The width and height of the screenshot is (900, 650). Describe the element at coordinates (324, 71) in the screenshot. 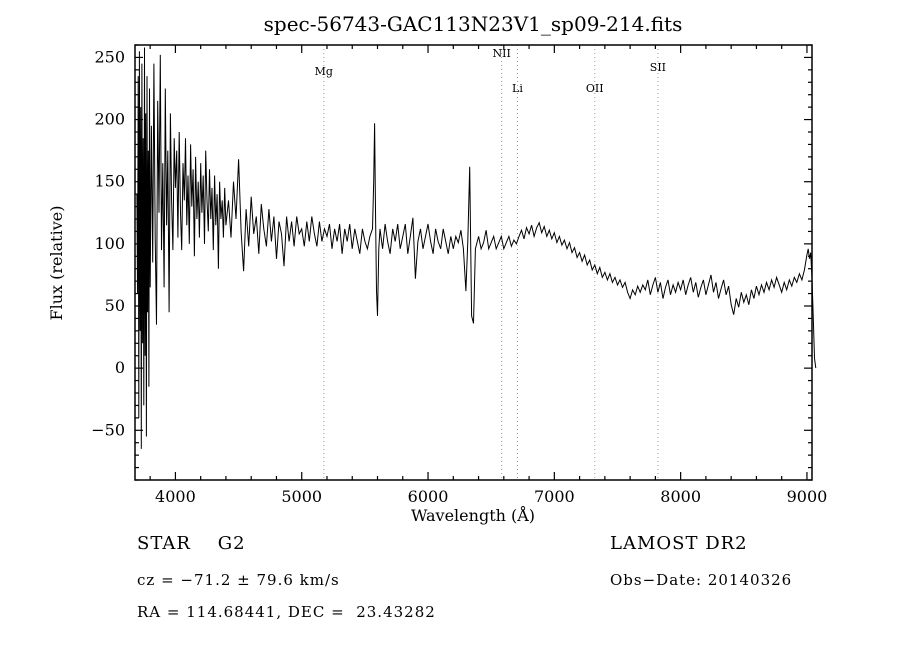

I see `spectral-line-label: Mg` at that location.